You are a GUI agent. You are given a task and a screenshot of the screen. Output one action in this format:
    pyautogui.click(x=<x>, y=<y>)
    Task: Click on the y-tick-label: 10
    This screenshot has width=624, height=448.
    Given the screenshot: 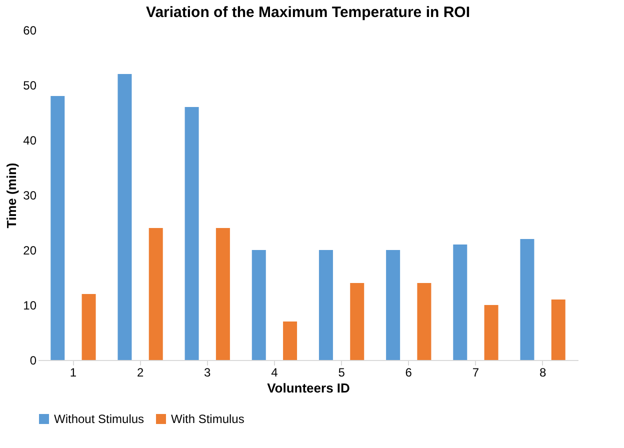 What is the action you would take?
    pyautogui.click(x=30, y=305)
    